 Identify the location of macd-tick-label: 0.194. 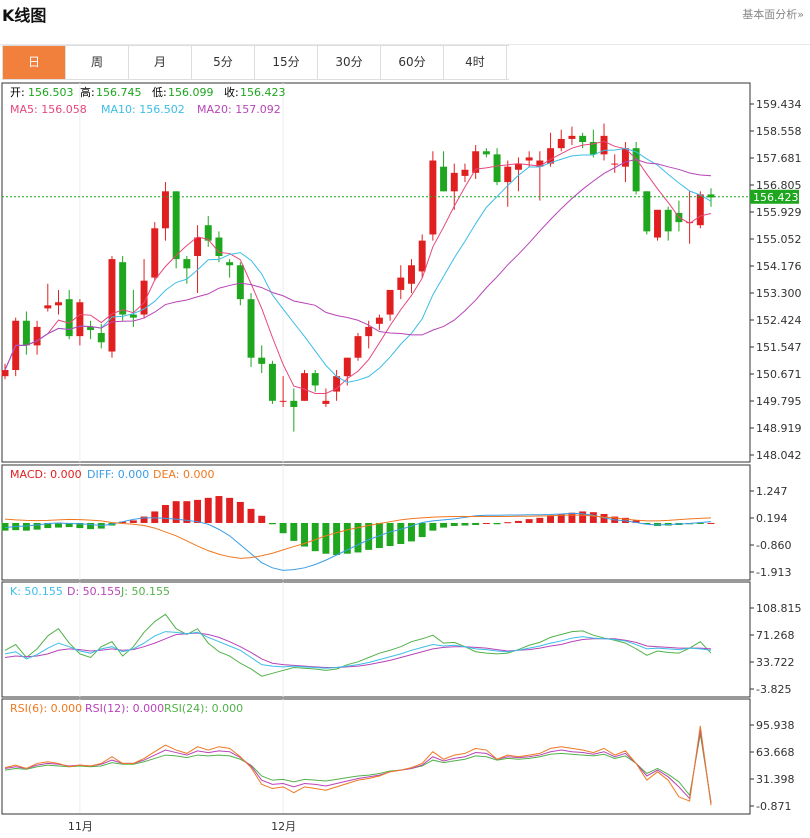
(772, 518).